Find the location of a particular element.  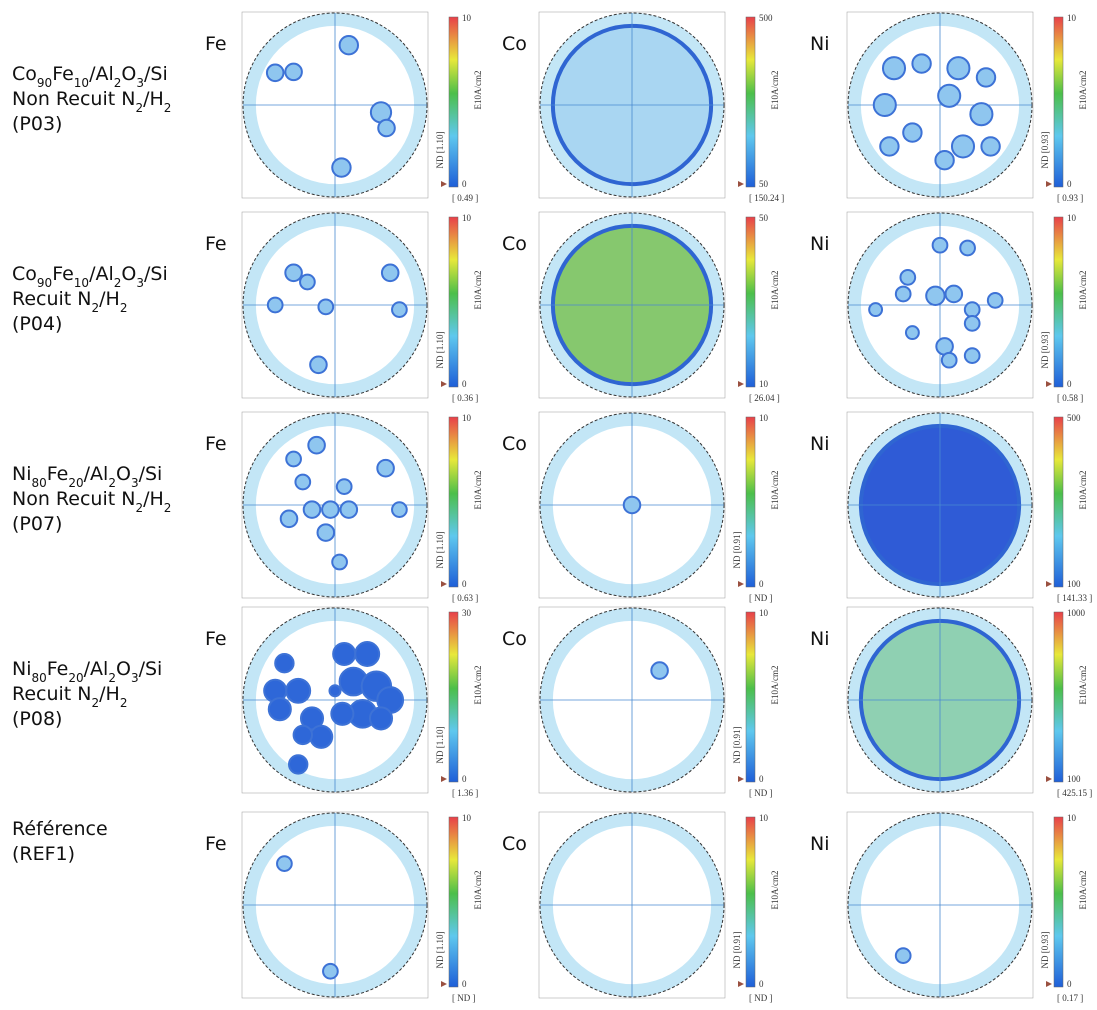

wafer-panel: Fe 10 0 E10A/cm2 ND [1.10] [ 0.49 ] is located at coordinates (344, 107).